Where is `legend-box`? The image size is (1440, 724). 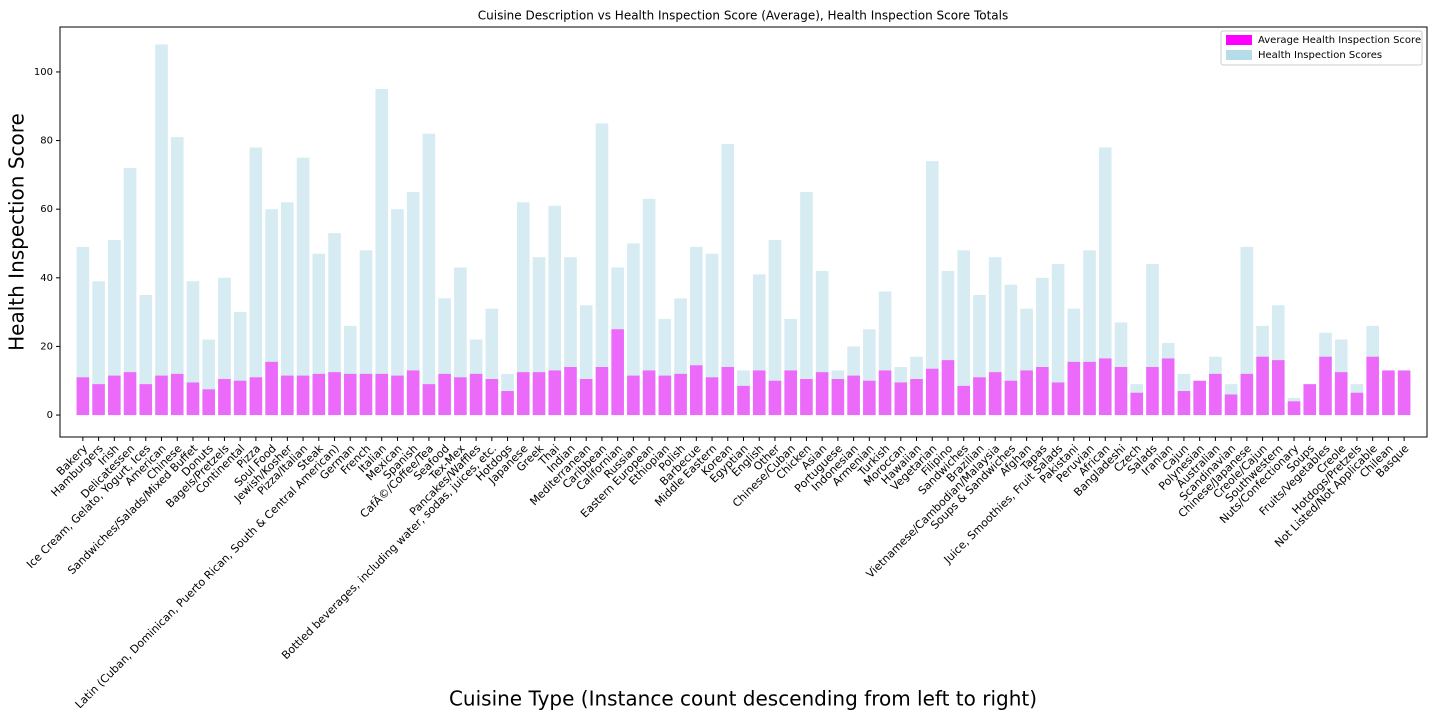
legend-box is located at coordinates (1321, 48).